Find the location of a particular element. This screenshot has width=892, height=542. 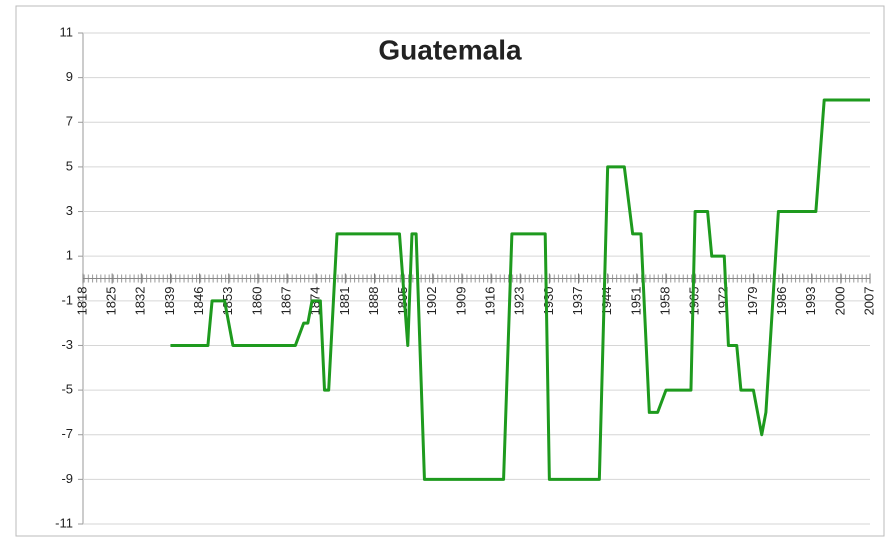

y-tick-label: -7 is located at coordinates (67, 433).